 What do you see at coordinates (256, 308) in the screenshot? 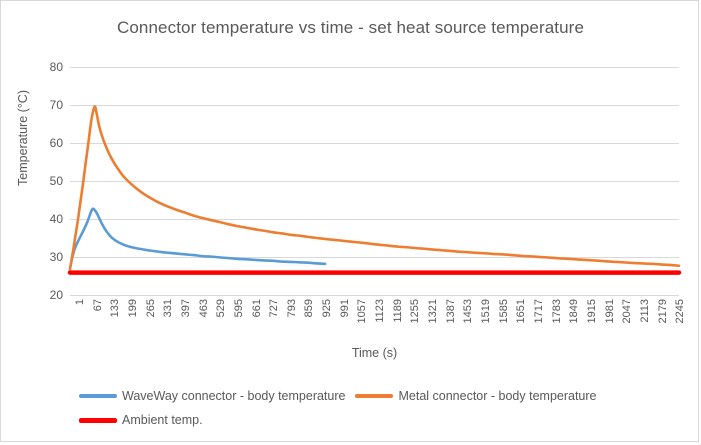
I see `x-axis-tick-label: 661` at bounding box center [256, 308].